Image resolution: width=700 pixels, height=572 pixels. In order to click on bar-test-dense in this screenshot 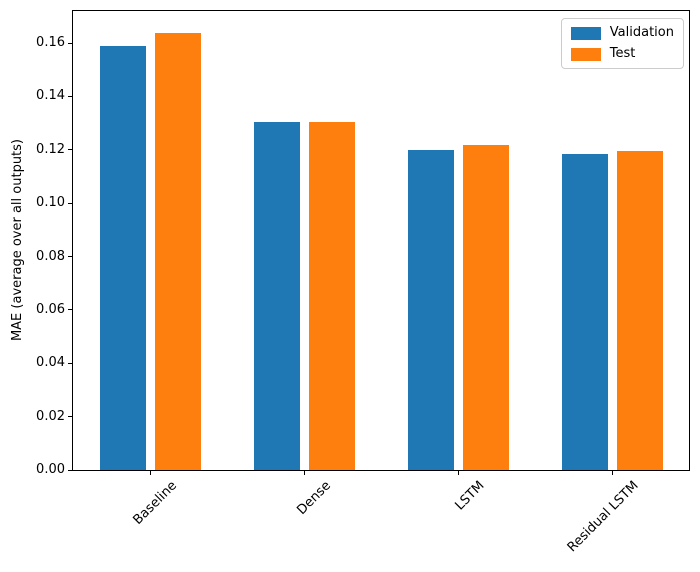, I will do `click(331, 296)`.